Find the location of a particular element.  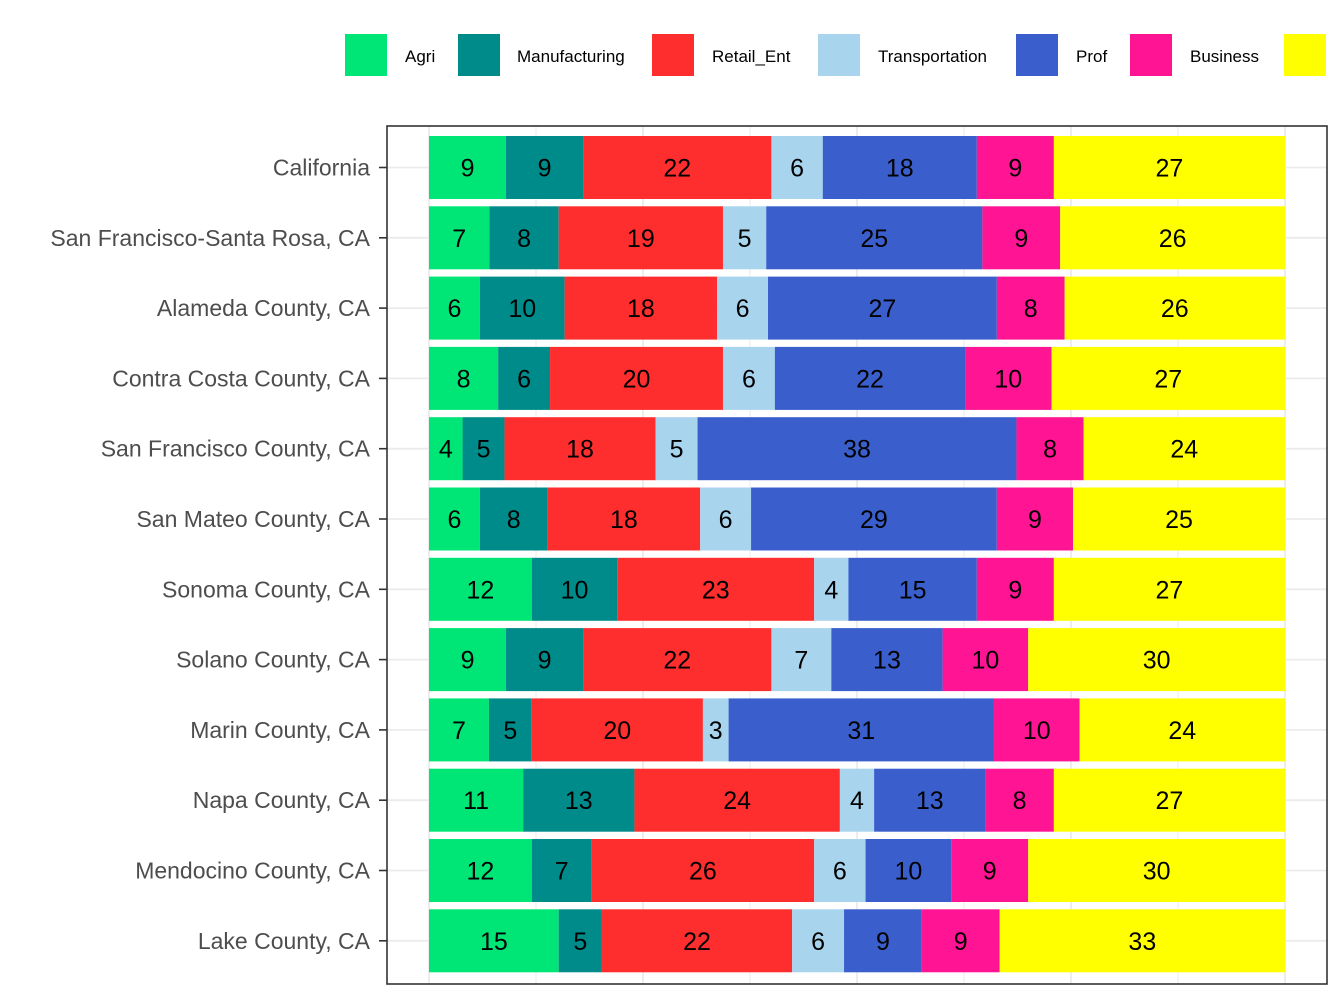

legend-key-other is located at coordinates (1305, 55).